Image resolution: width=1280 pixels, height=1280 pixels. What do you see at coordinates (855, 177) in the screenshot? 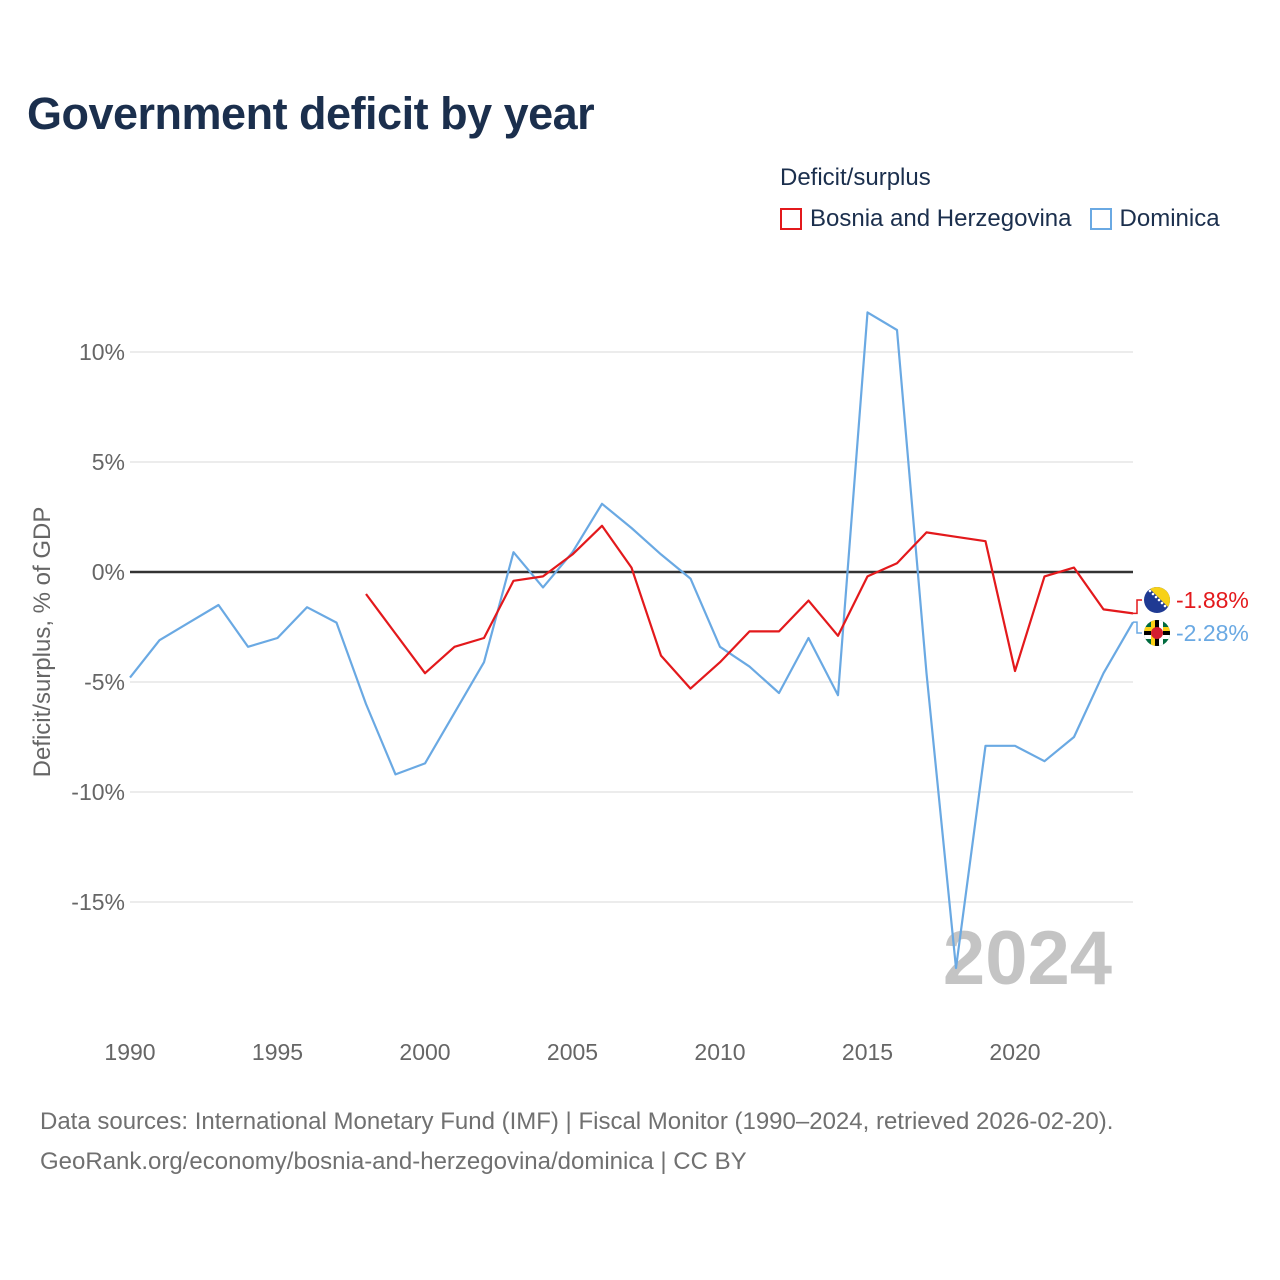
I see `legend-title: Deficit/surplus` at bounding box center [855, 177].